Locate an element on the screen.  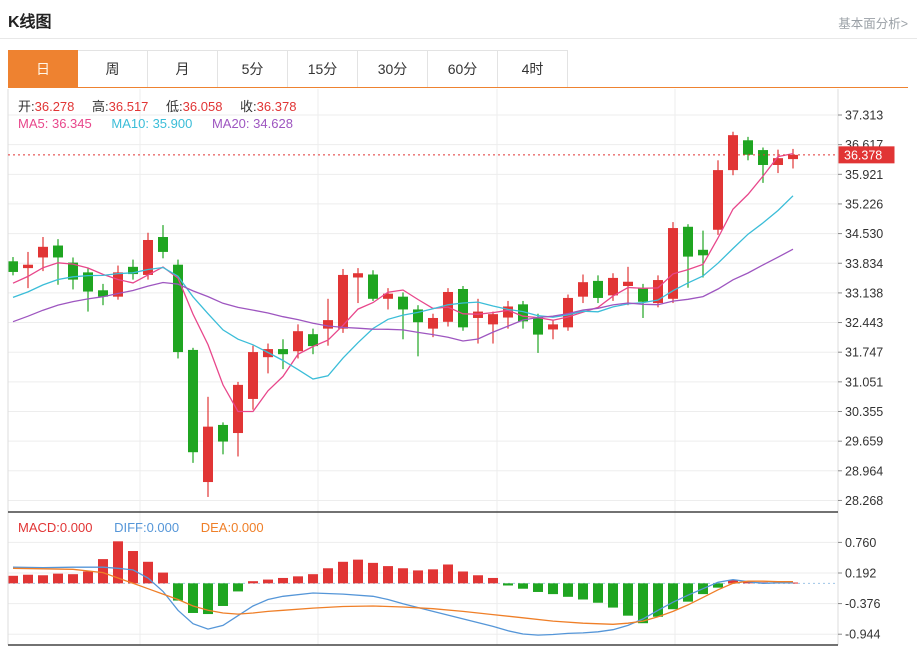
tab-15min: 15分 is located at coordinates (323, 69).